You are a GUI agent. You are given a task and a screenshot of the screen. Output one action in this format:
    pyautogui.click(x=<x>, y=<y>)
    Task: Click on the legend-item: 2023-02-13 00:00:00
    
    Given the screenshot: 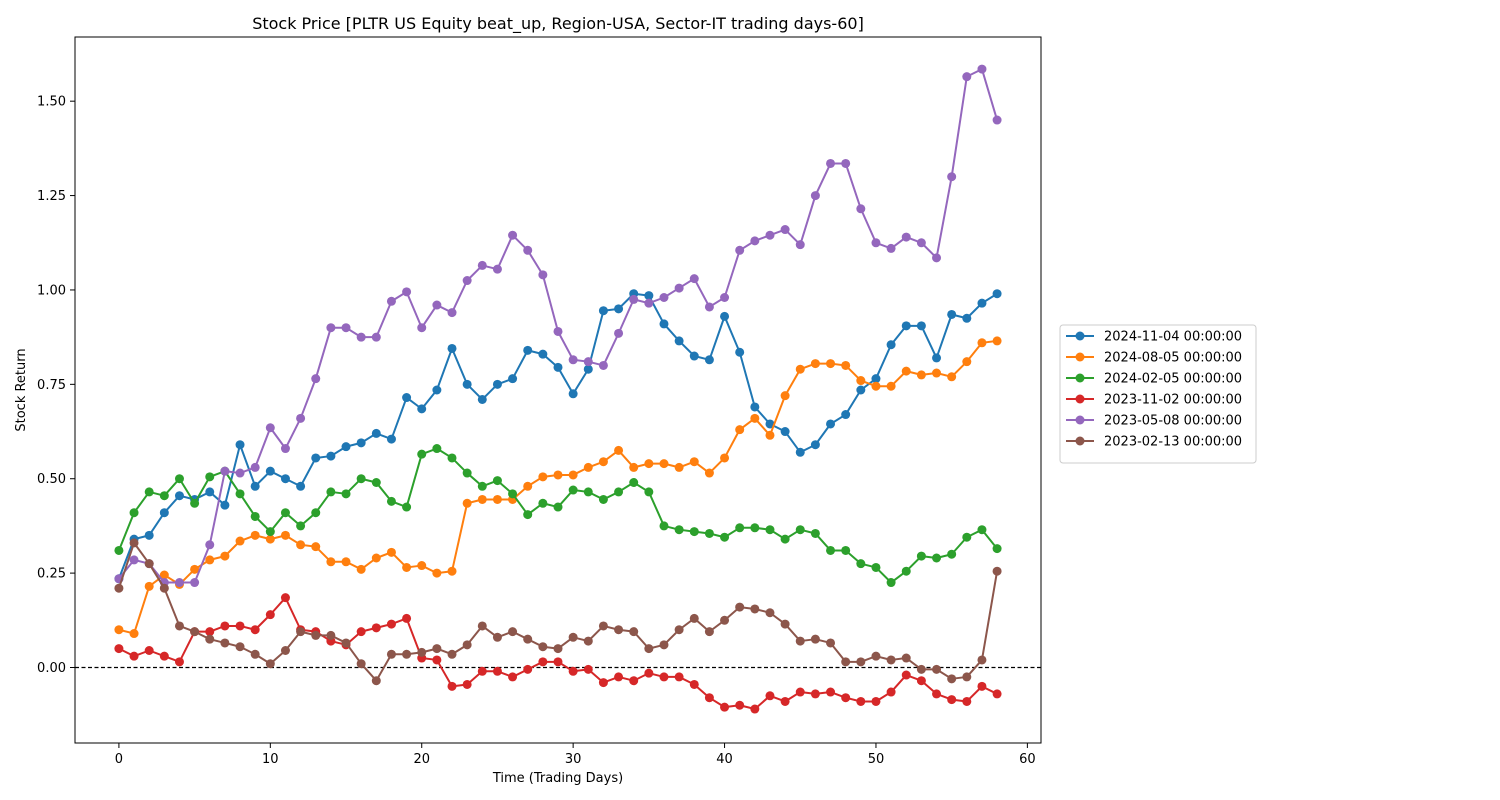 What is the action you would take?
    pyautogui.click(x=1154, y=442)
    